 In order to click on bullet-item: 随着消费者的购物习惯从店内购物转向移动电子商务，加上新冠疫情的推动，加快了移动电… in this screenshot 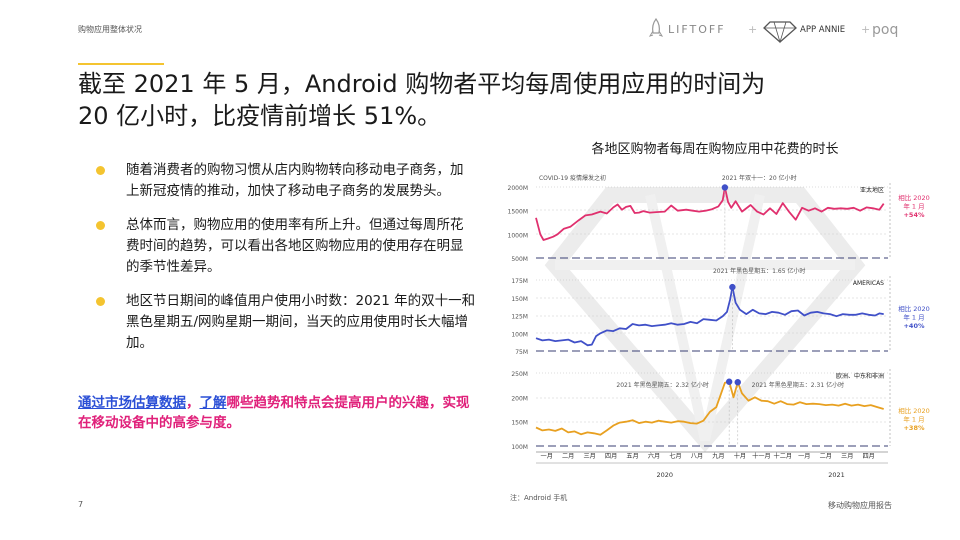, I will do `click(286, 181)`.